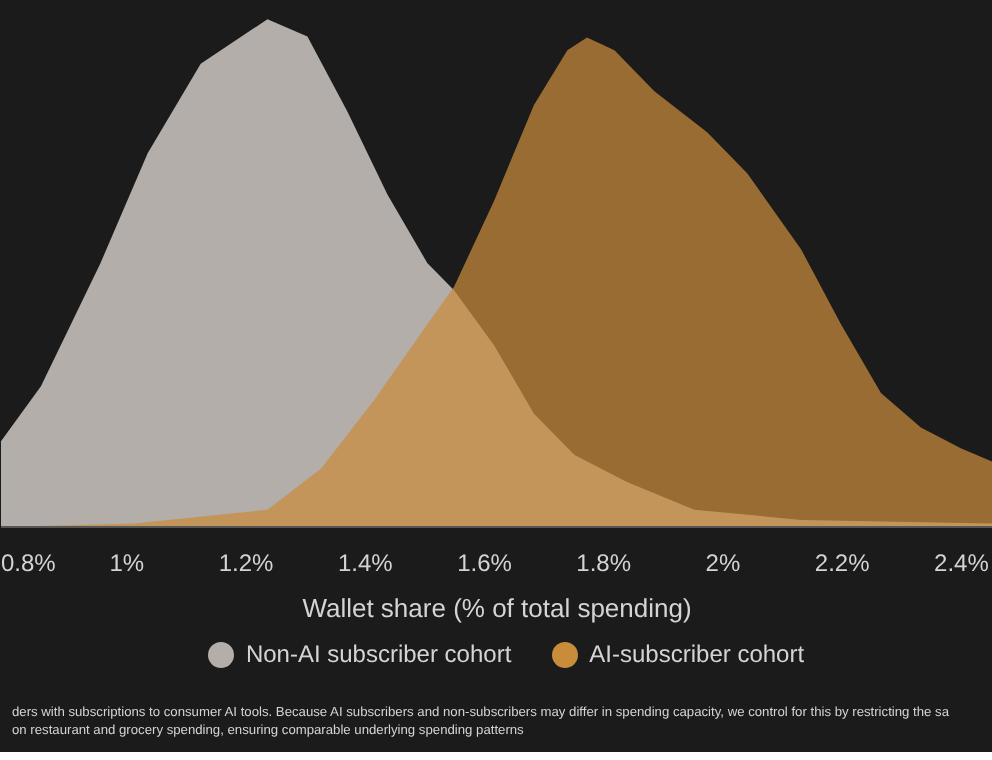 Image resolution: width=992 pixels, height=760 pixels. Describe the element at coordinates (485, 563) in the screenshot. I see `x-tick-label: 1.6%` at that location.